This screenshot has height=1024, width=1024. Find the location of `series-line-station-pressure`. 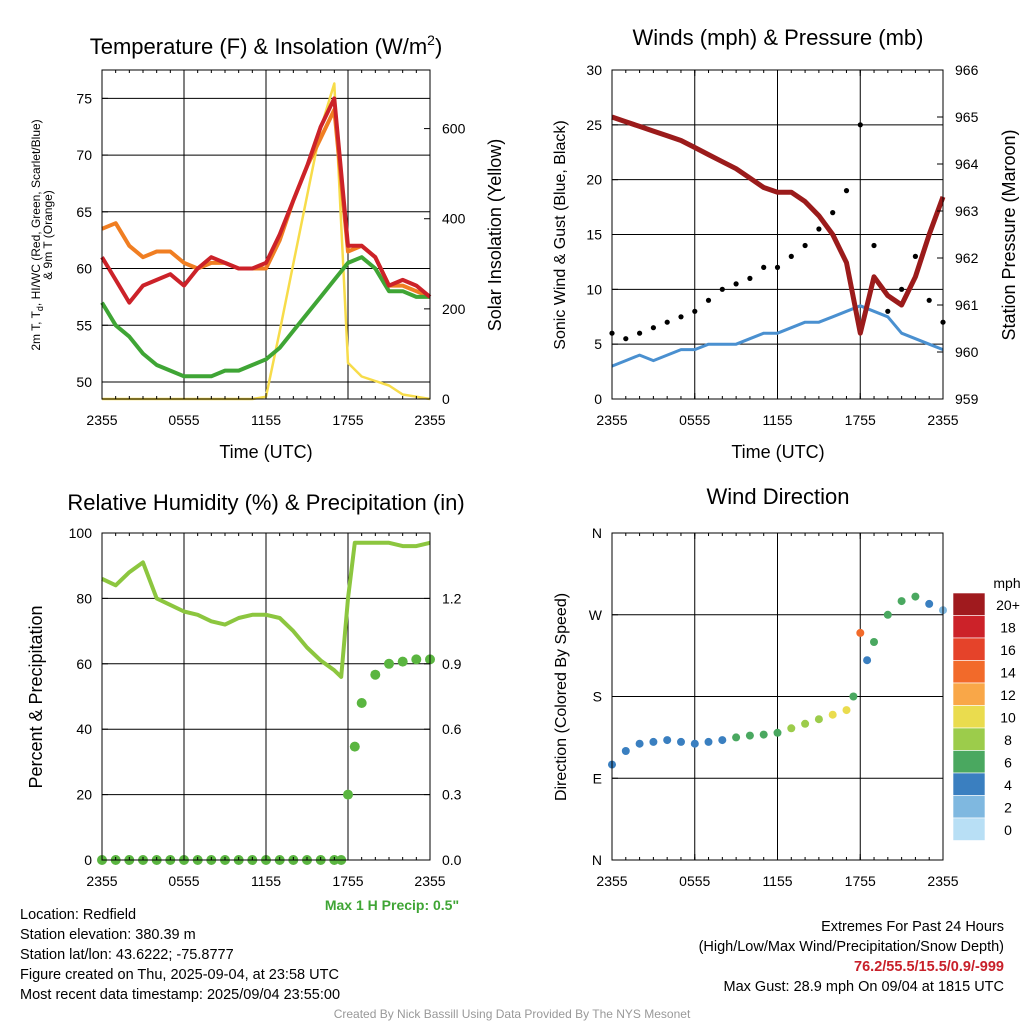

series-line-station-pressure is located at coordinates (778, 225).